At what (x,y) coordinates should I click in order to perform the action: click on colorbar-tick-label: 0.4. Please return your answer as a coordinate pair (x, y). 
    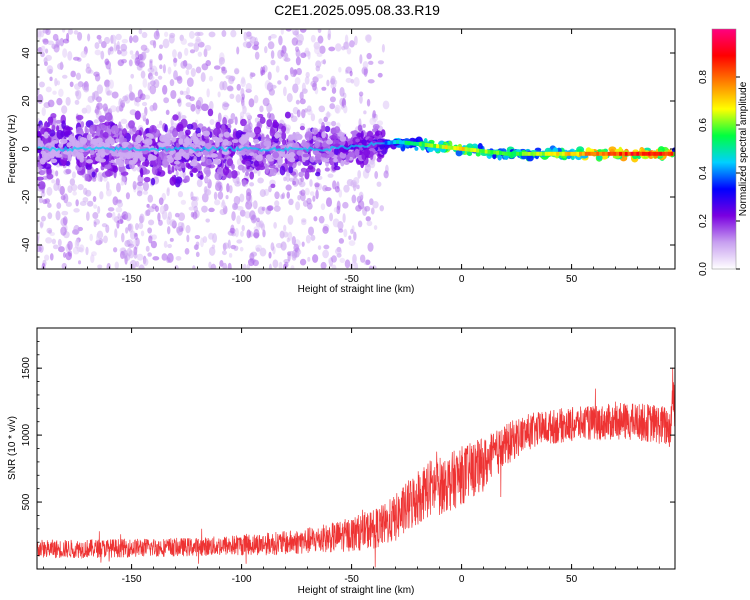
    Looking at the image, I should click on (703, 173).